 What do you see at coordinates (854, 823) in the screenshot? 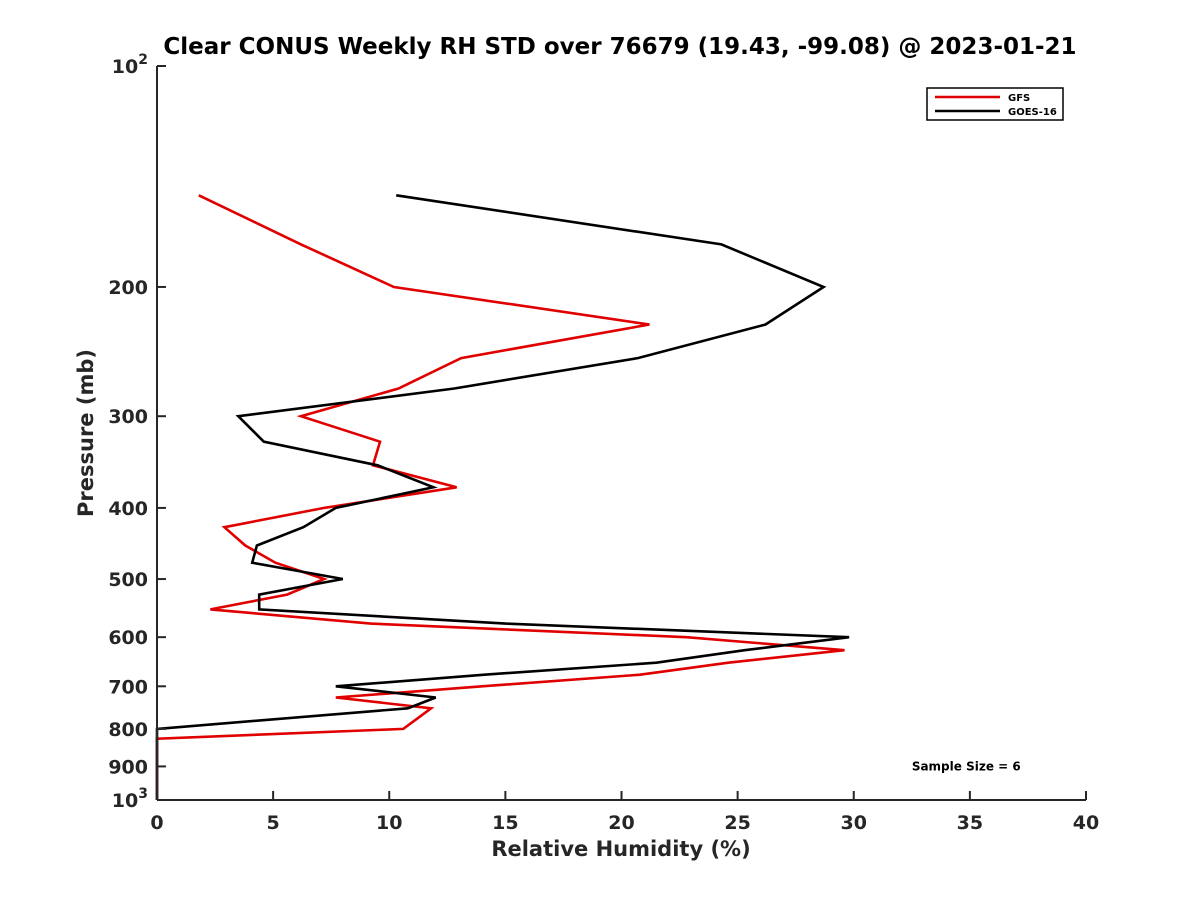
I see `x-tick-label: 30` at bounding box center [854, 823].